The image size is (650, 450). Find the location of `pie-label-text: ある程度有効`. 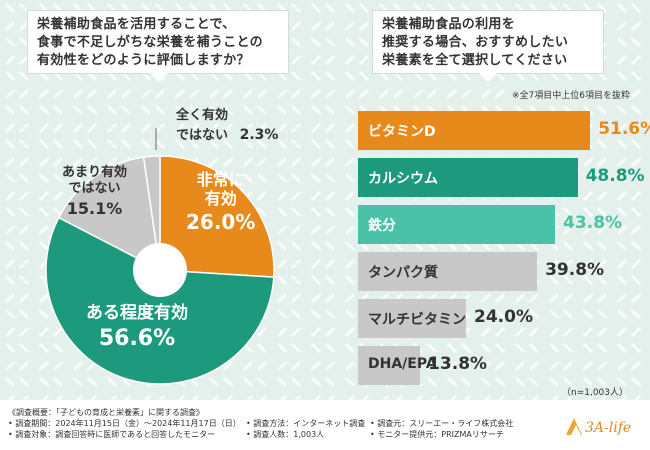

pie-label-text: ある程度有効 is located at coordinates (137, 313).